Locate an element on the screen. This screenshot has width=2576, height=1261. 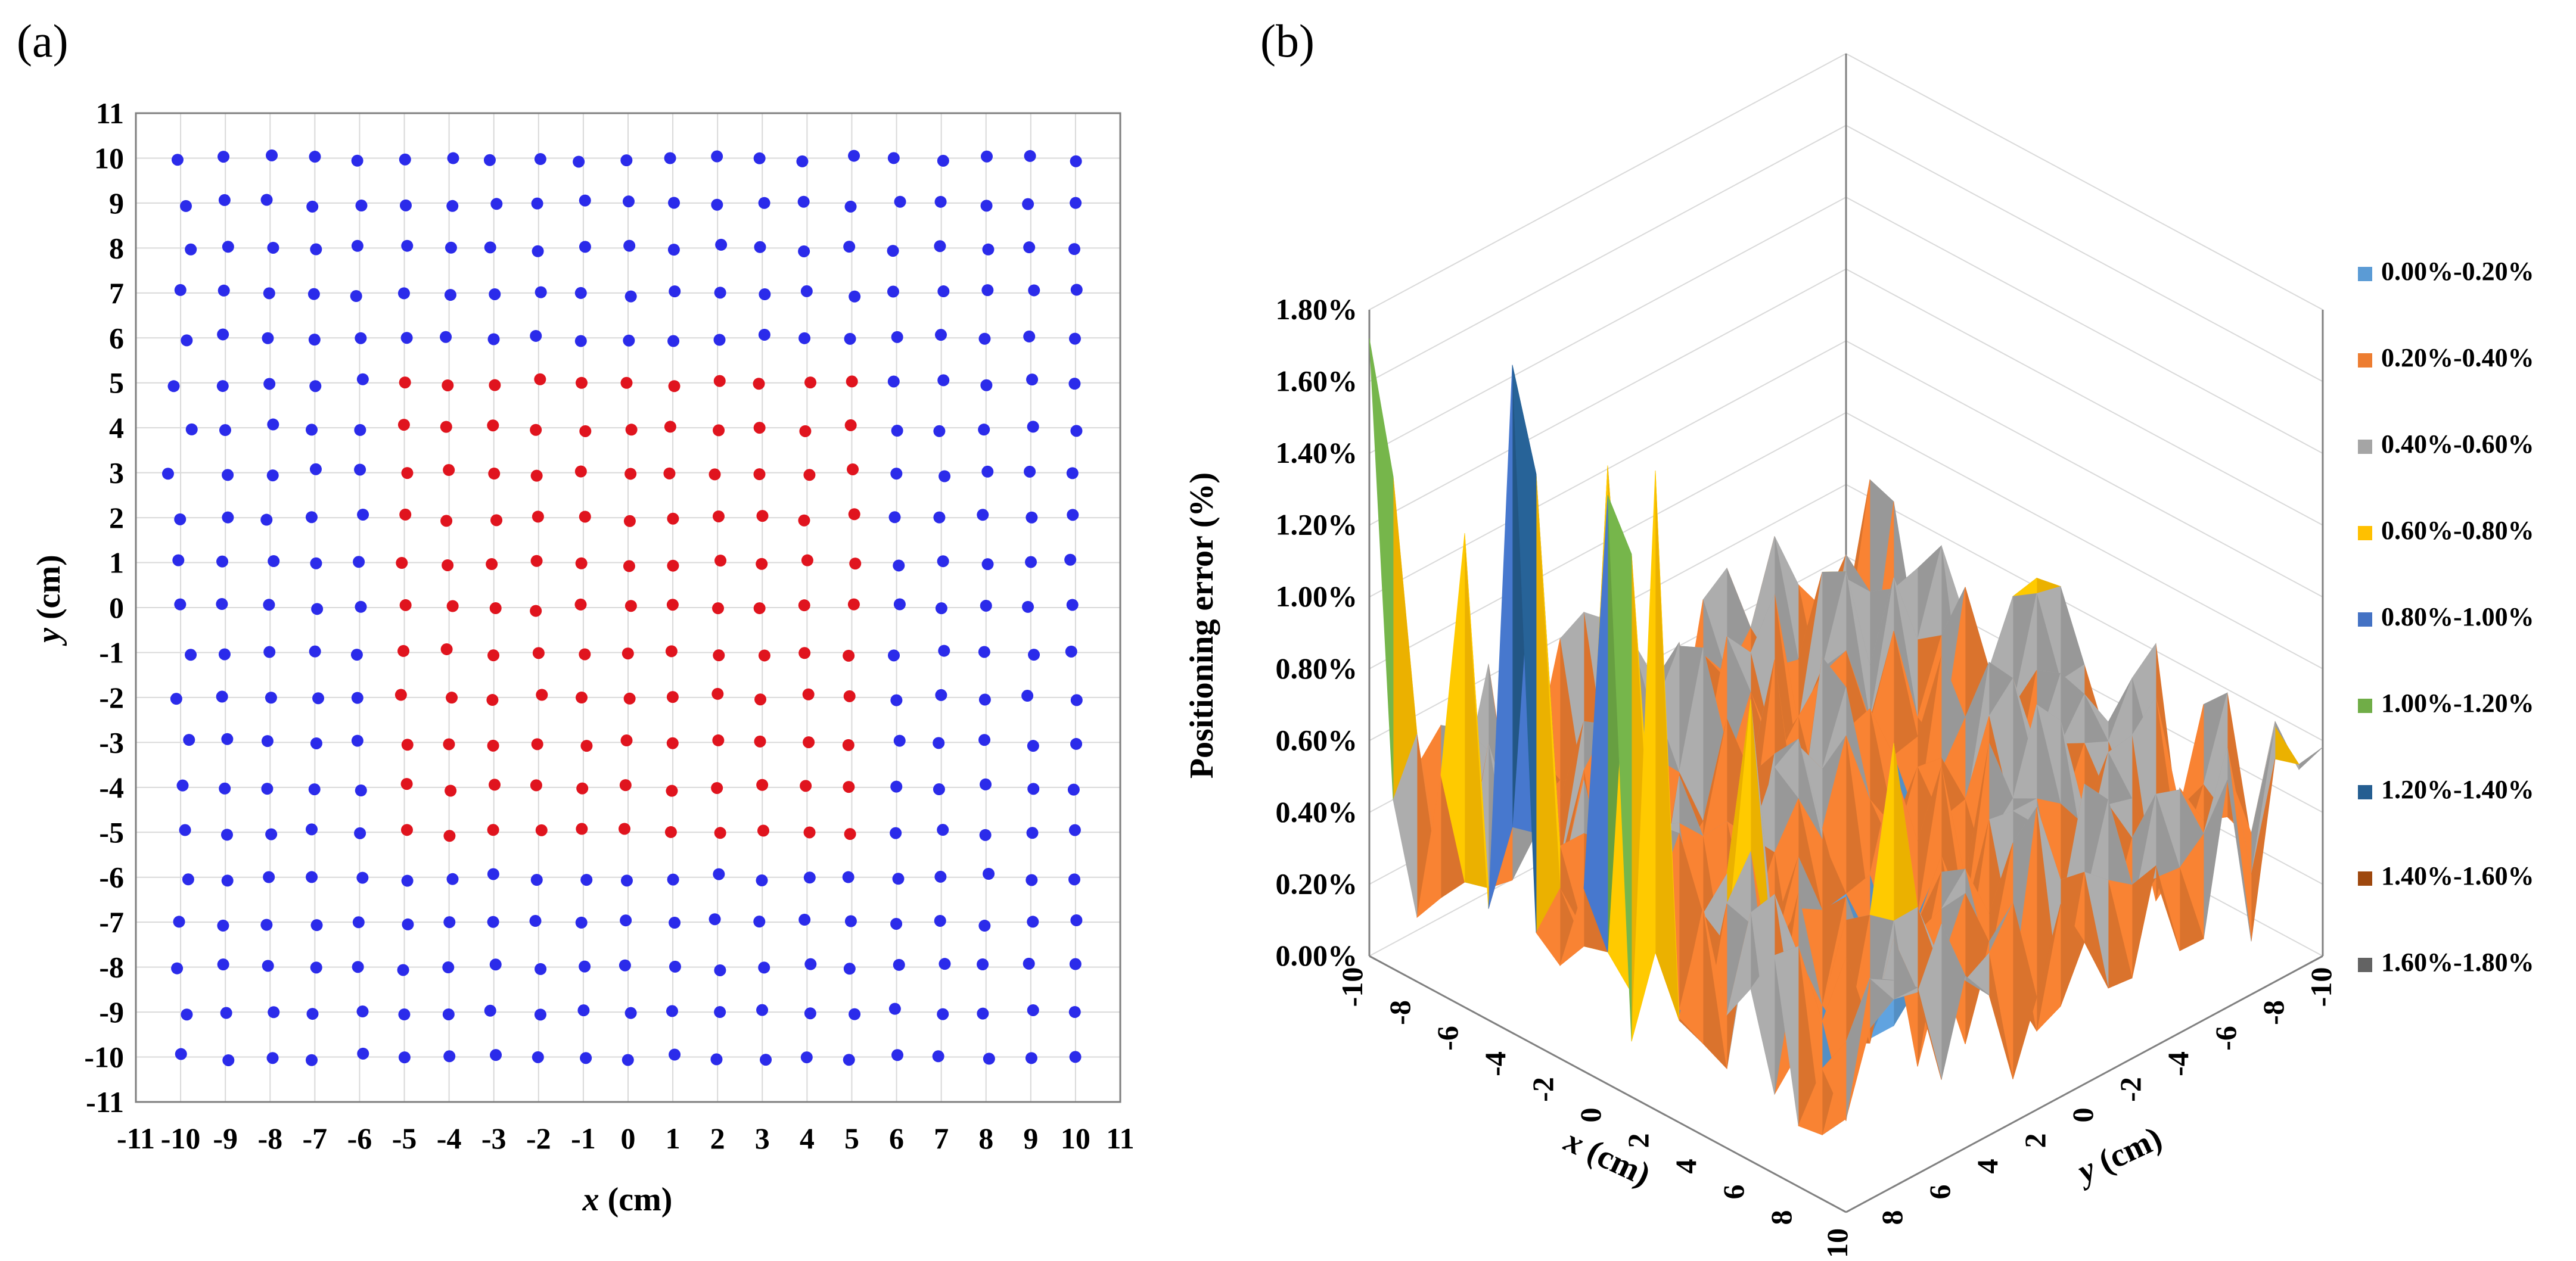
surface-y-tick-label: -10 is located at coordinates (2321, 987).